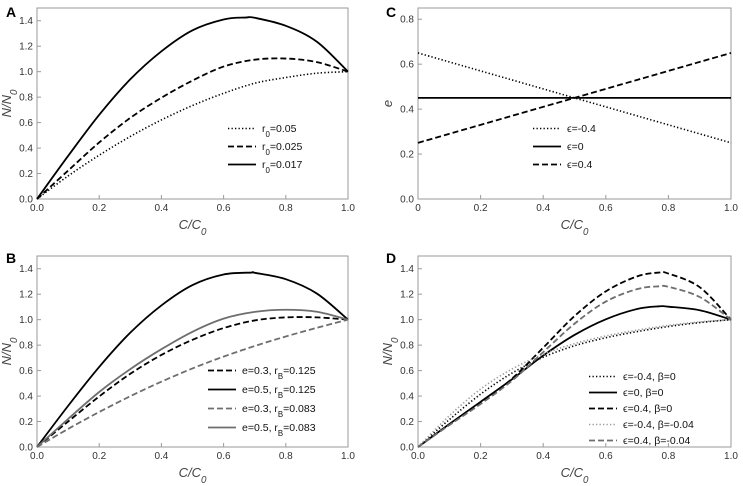  I want to click on legend-label-2: e=0.5, rB=0.125, so click(279, 392).